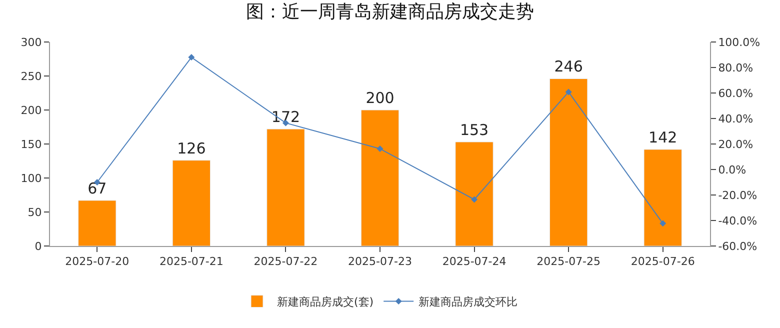  I want to click on y2-tick-label: 60.0%, so click(736, 93).